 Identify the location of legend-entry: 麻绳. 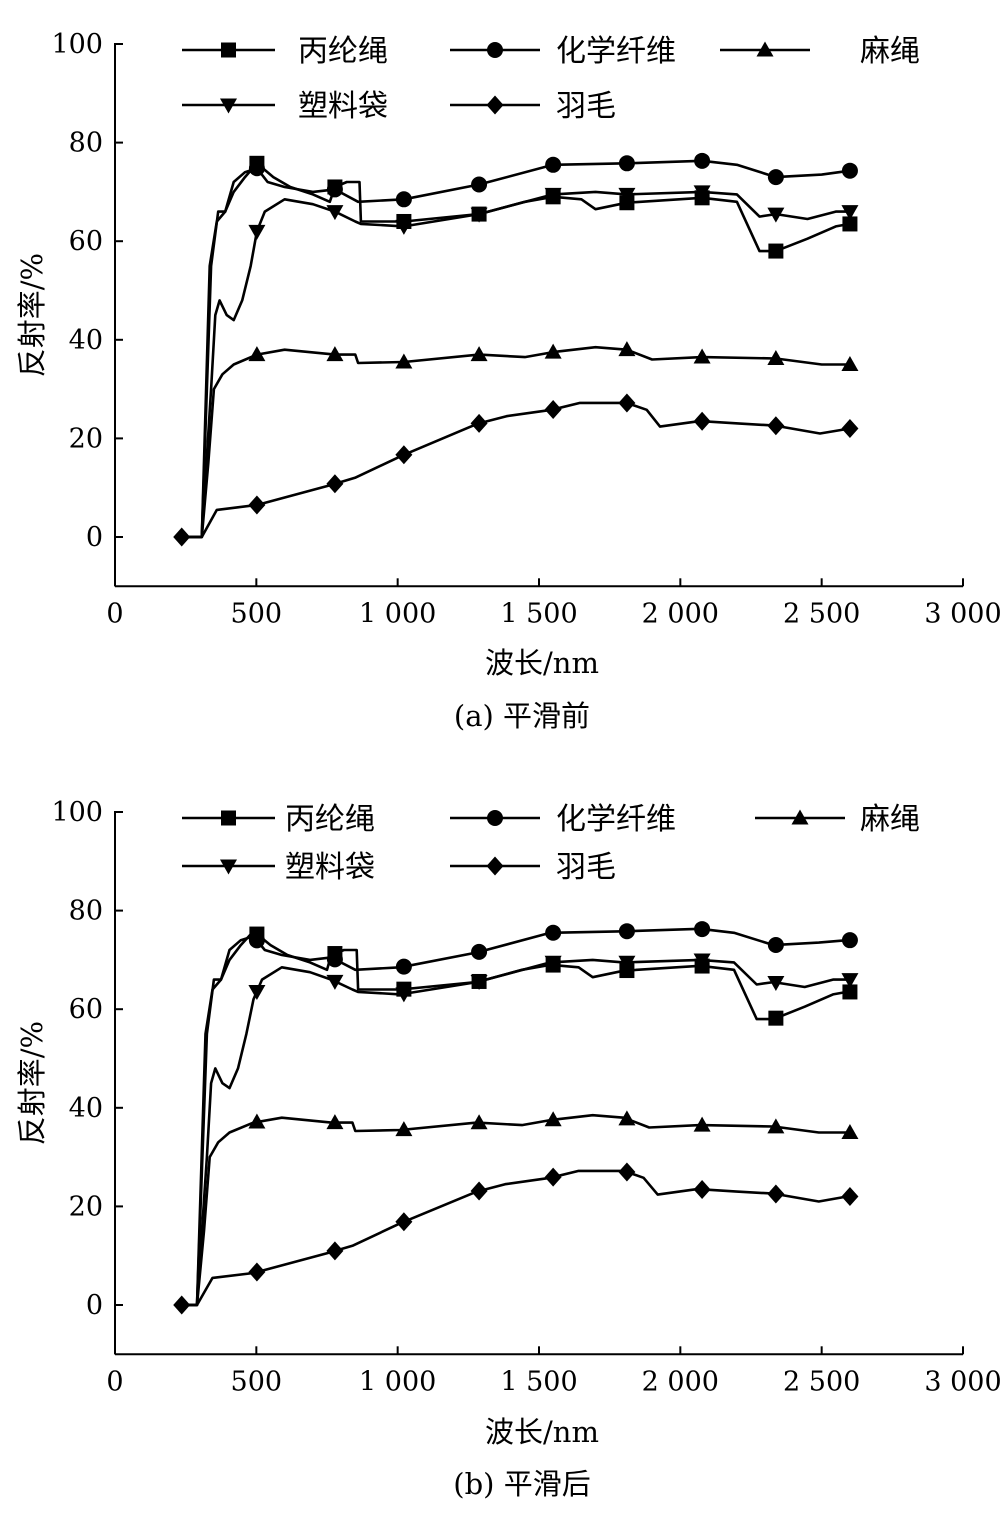
(820, 51).